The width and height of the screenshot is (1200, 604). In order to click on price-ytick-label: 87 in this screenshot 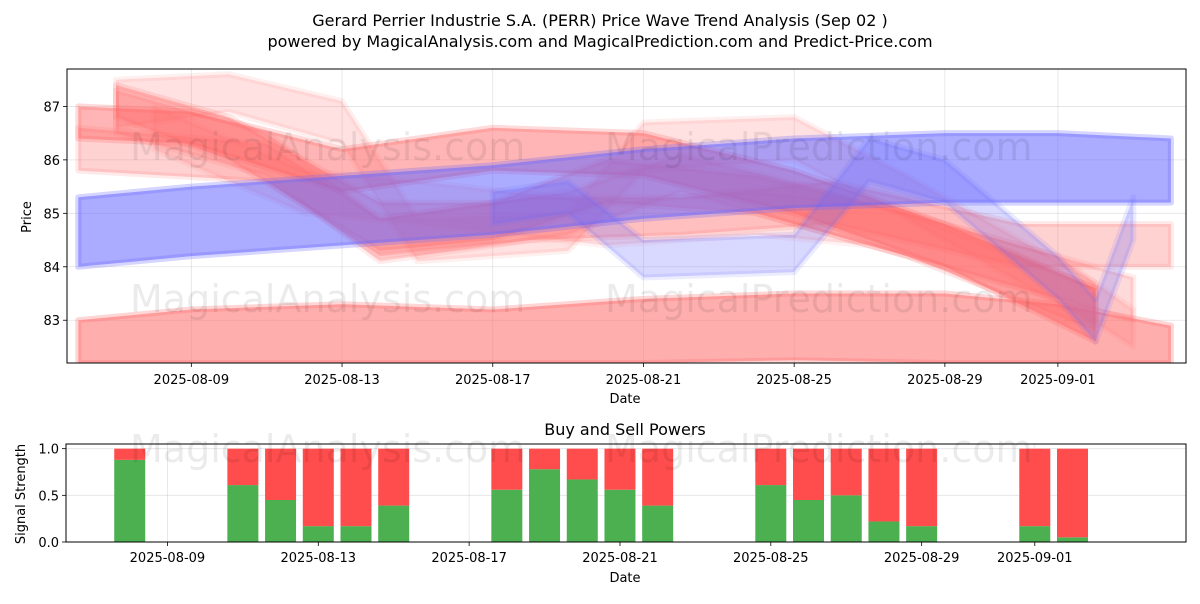, I will do `click(51, 107)`.